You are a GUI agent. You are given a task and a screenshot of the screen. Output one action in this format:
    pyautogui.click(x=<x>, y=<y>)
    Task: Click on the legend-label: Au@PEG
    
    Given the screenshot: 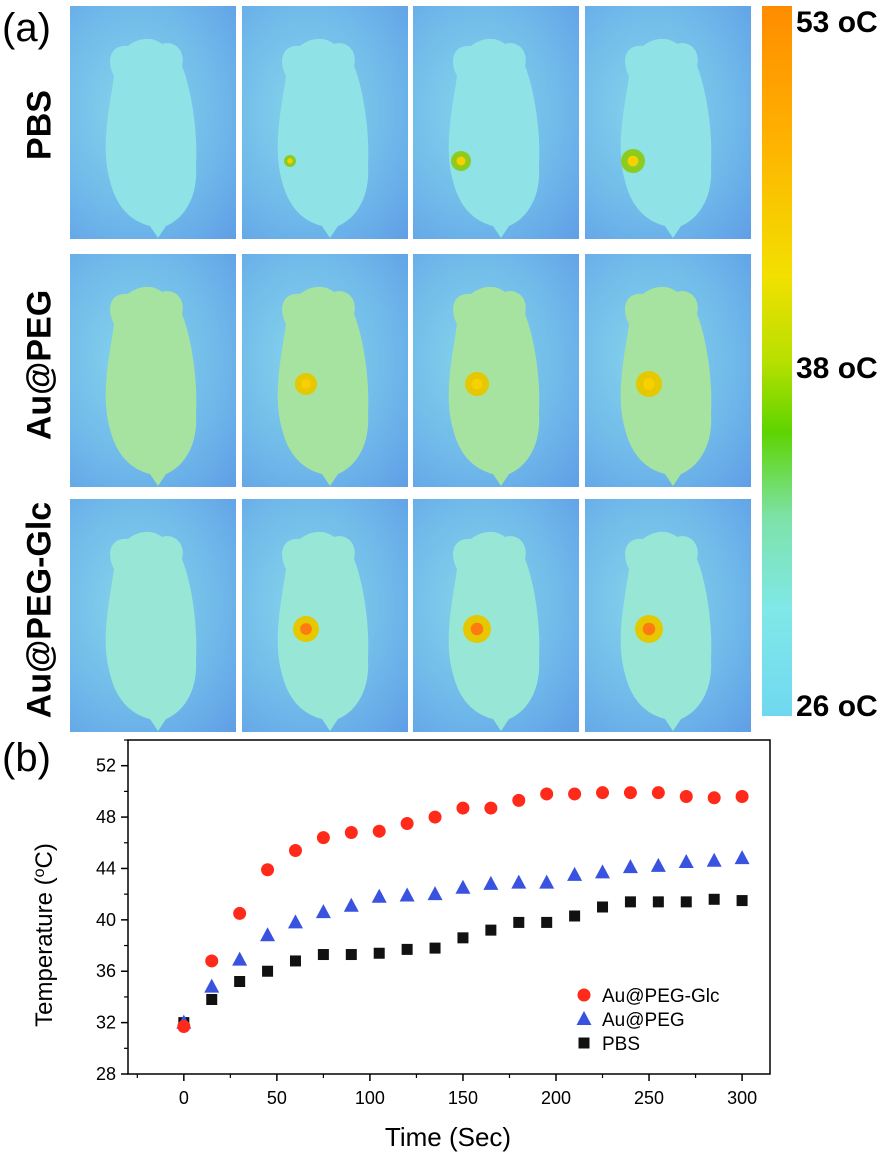 What is the action you would take?
    pyautogui.click(x=643, y=1020)
    